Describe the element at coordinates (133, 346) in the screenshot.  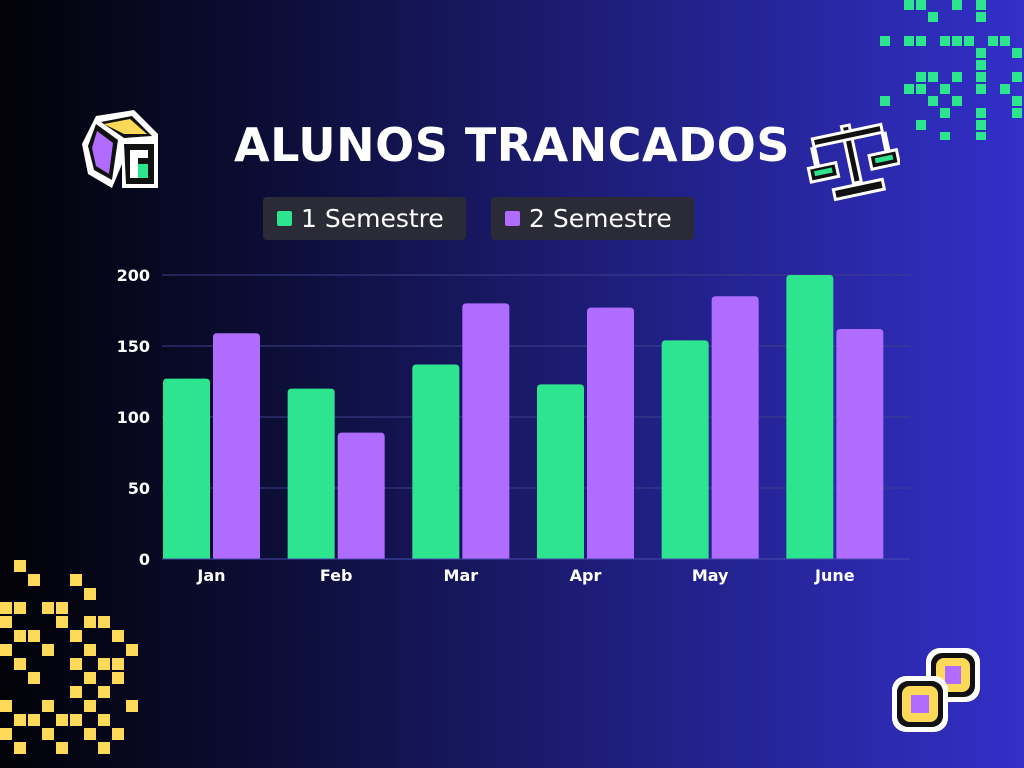
I see `y-tick-label: 150` at that location.